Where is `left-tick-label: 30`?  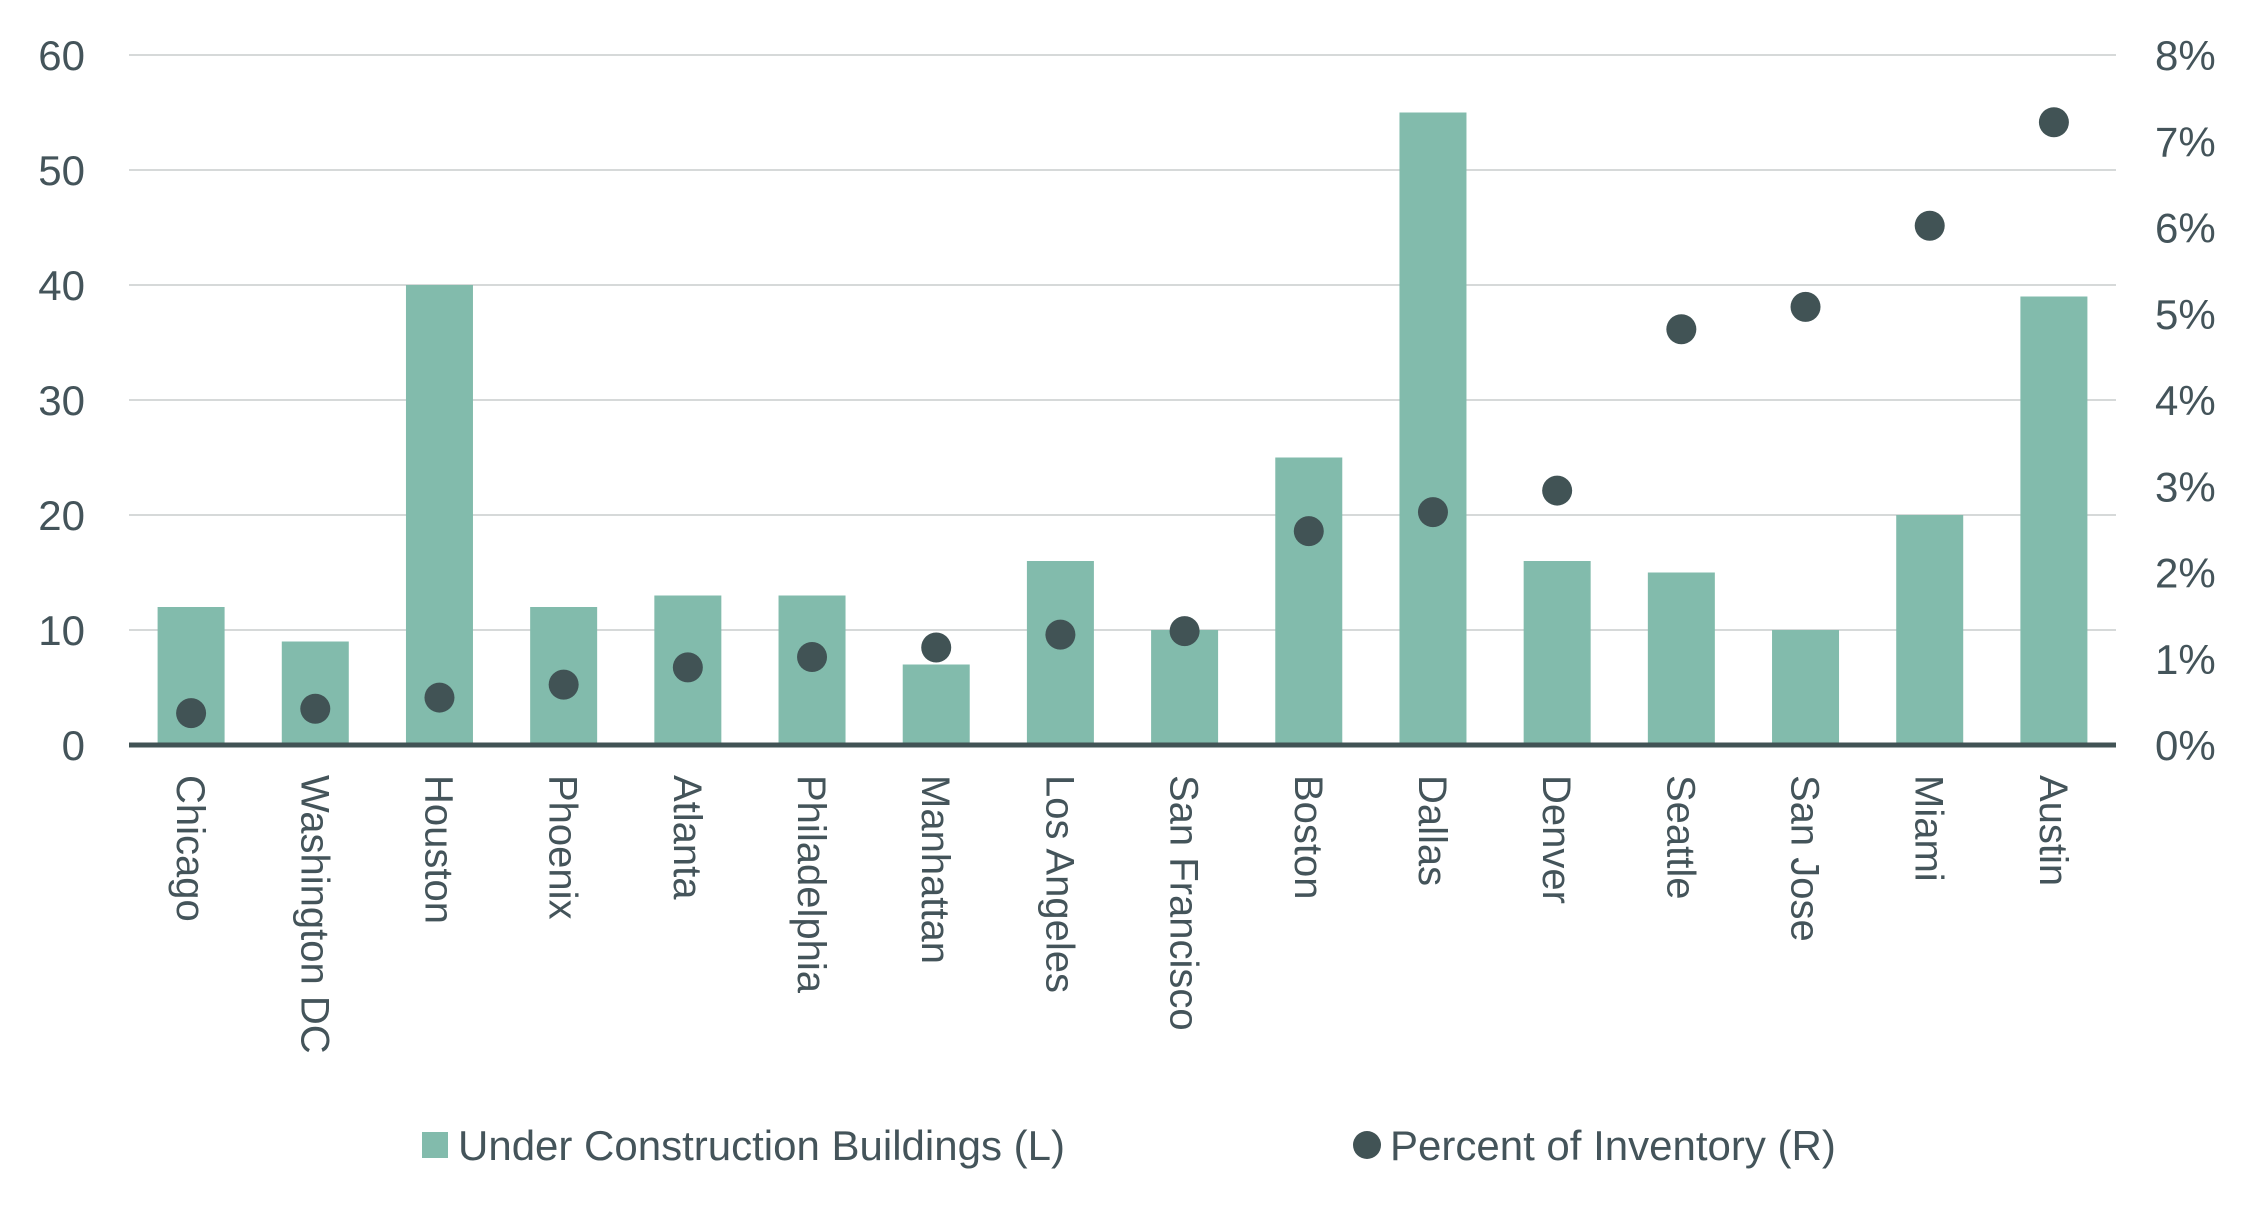 left-tick-label: 30 is located at coordinates (61, 400).